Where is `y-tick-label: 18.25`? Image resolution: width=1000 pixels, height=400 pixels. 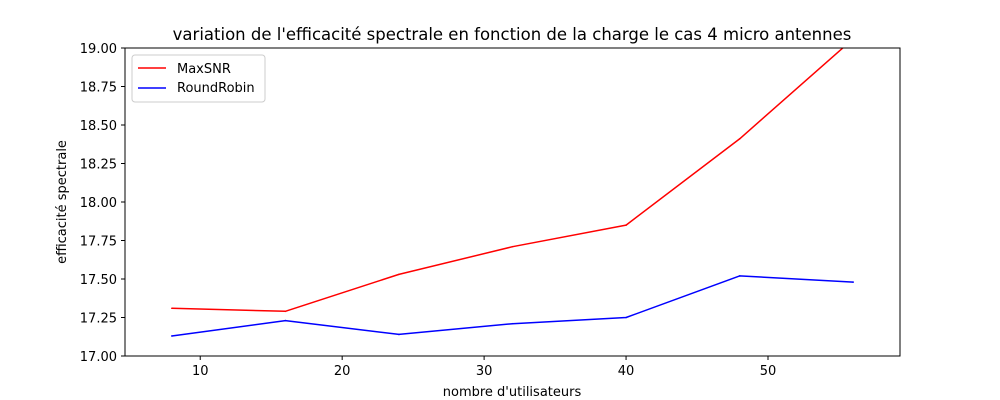
y-tick-label: 18.25 is located at coordinates (98, 165).